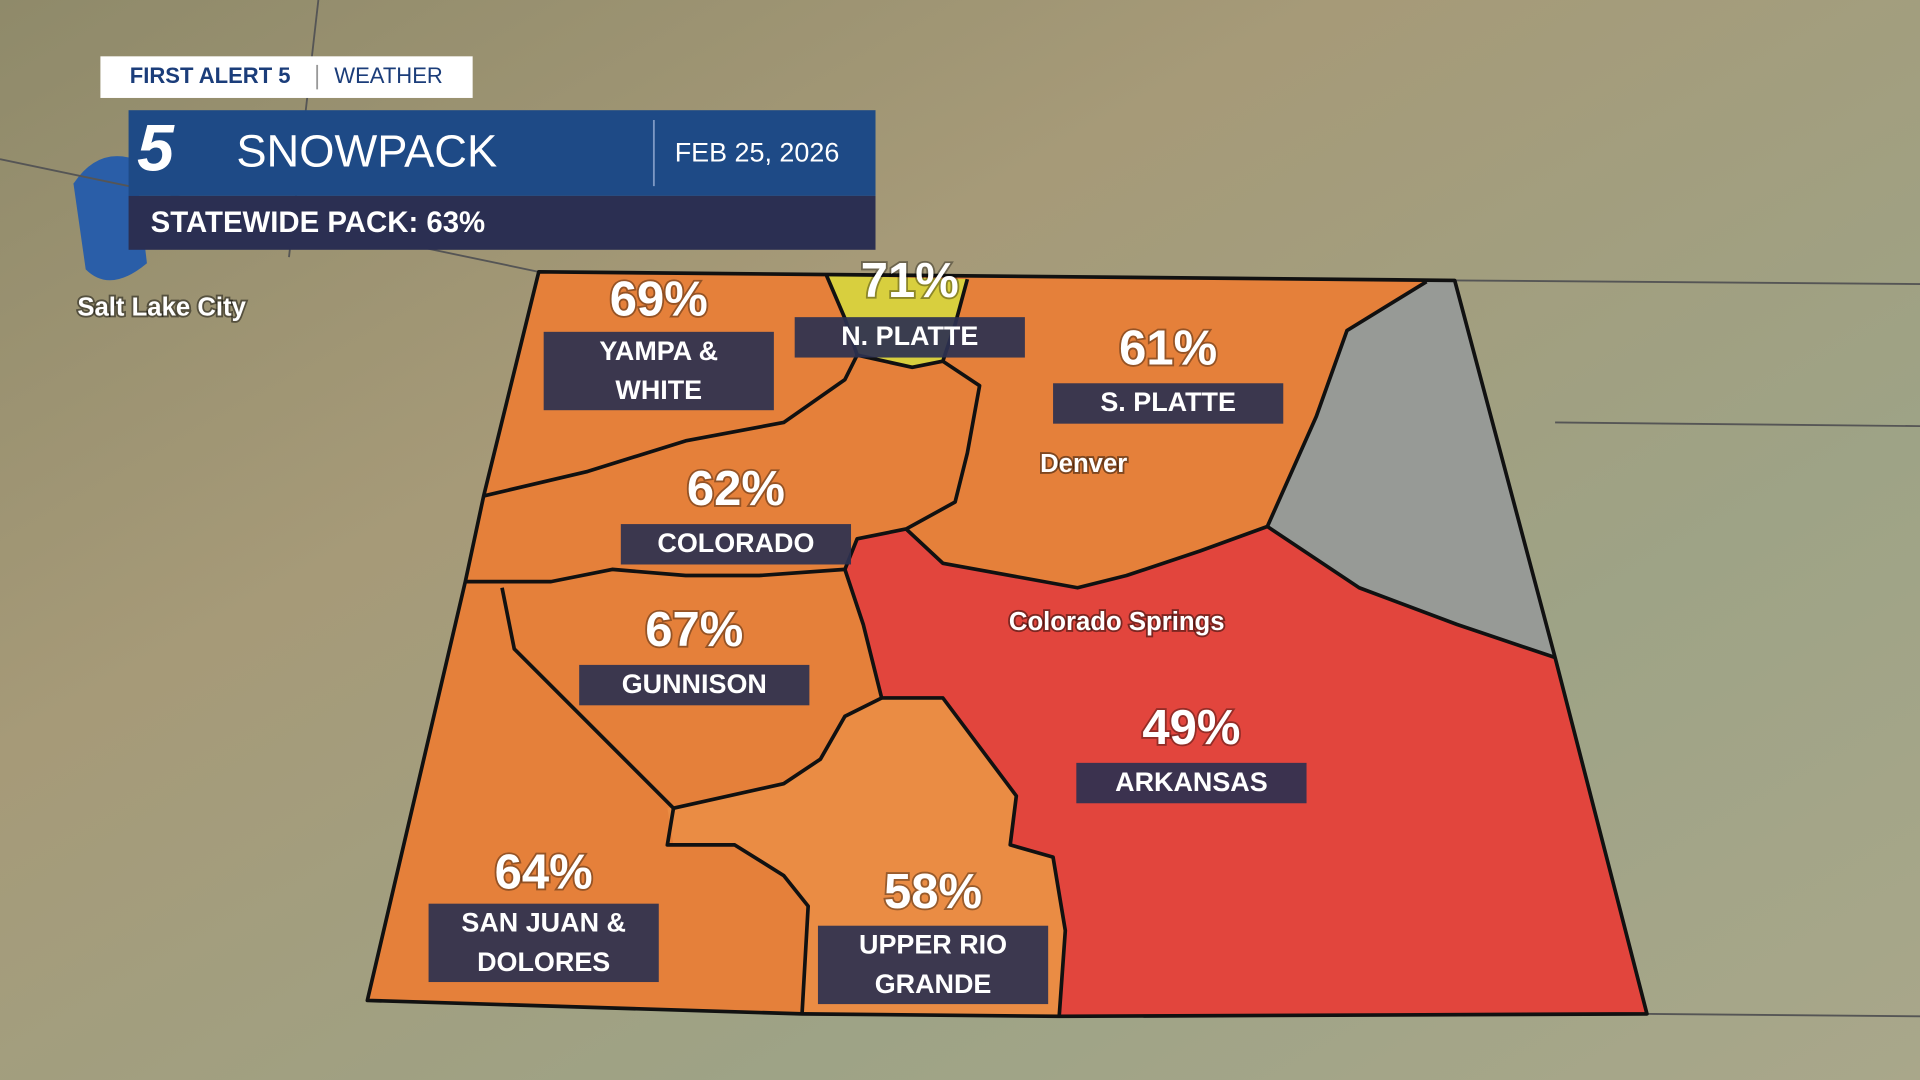 The width and height of the screenshot is (1920, 1080). What do you see at coordinates (933, 984) in the screenshot?
I see `basin-name: GRANDE` at bounding box center [933, 984].